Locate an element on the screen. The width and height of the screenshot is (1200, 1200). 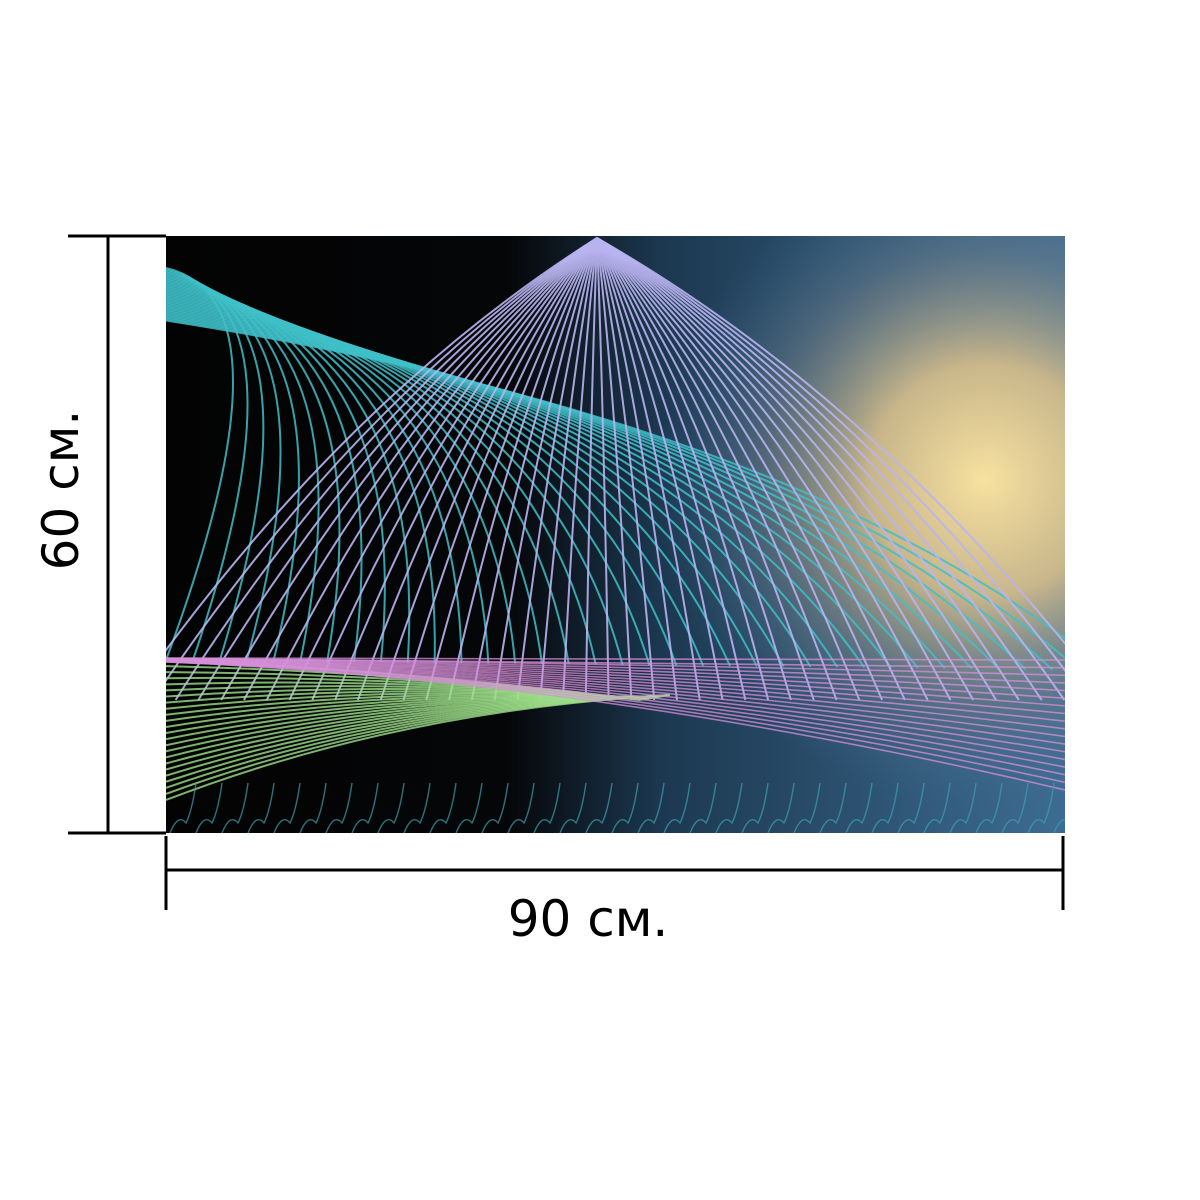
height-label: 60 см. is located at coordinates (61, 490).